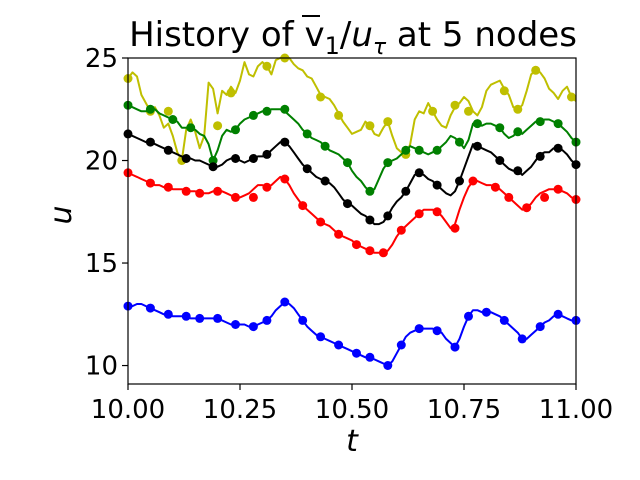 The image size is (640, 480). Describe the element at coordinates (101, 59) in the screenshot. I see `y-tick-label: 25` at that location.